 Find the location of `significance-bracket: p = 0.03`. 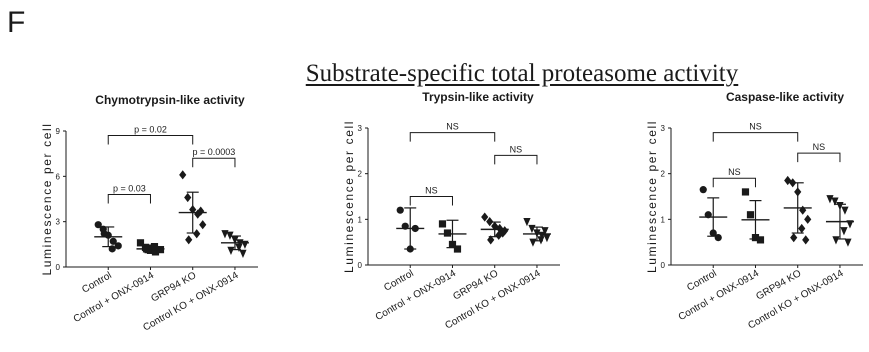

significance-bracket: p = 0.03 is located at coordinates (129, 193).